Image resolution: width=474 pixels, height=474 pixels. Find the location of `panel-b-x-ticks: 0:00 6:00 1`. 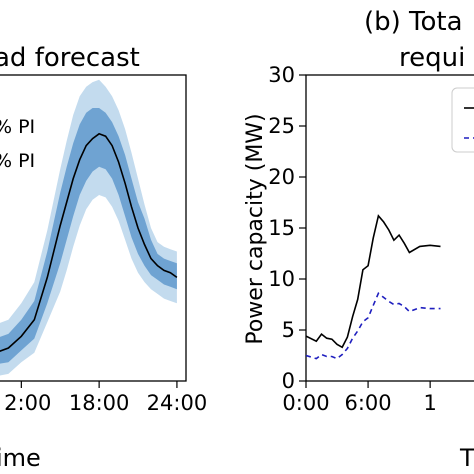

panel-b-x-ticks: 0:00 6:00 1 is located at coordinates (359, 398).